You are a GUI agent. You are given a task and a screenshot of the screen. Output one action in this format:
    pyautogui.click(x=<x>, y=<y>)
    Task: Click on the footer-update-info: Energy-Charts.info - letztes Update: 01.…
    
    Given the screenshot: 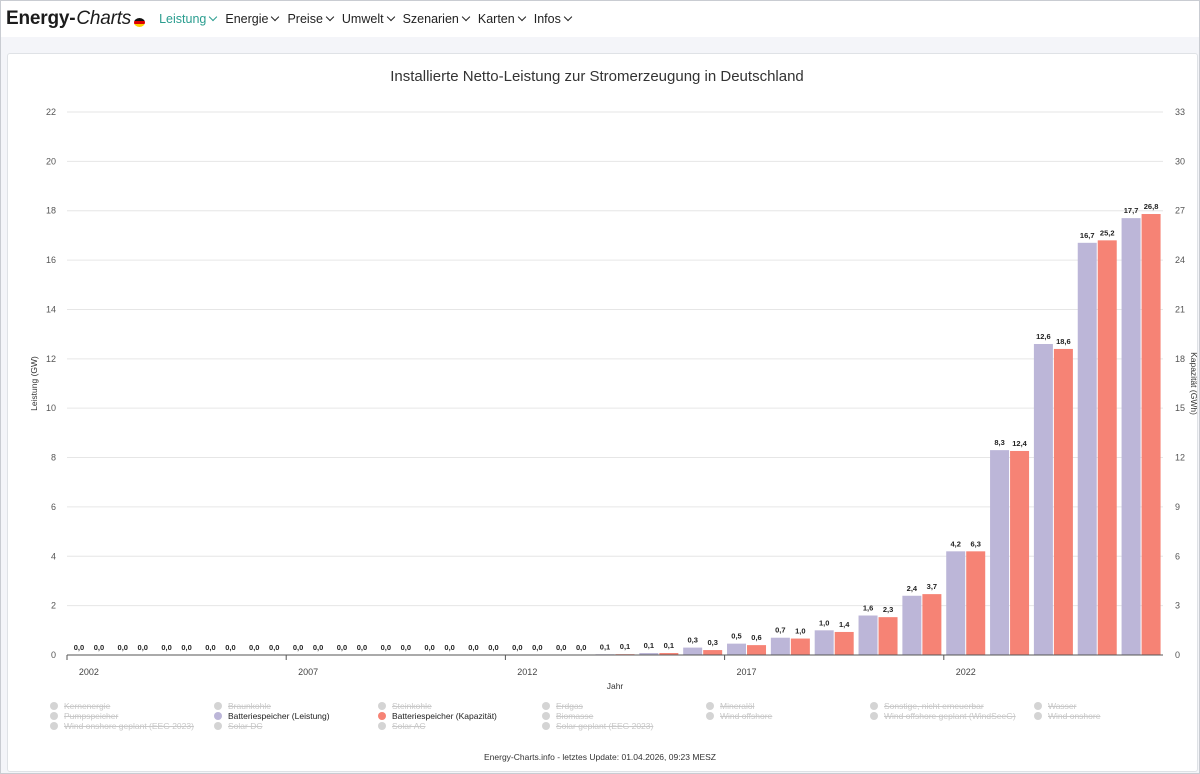 What is the action you would take?
    pyautogui.click(x=600, y=757)
    